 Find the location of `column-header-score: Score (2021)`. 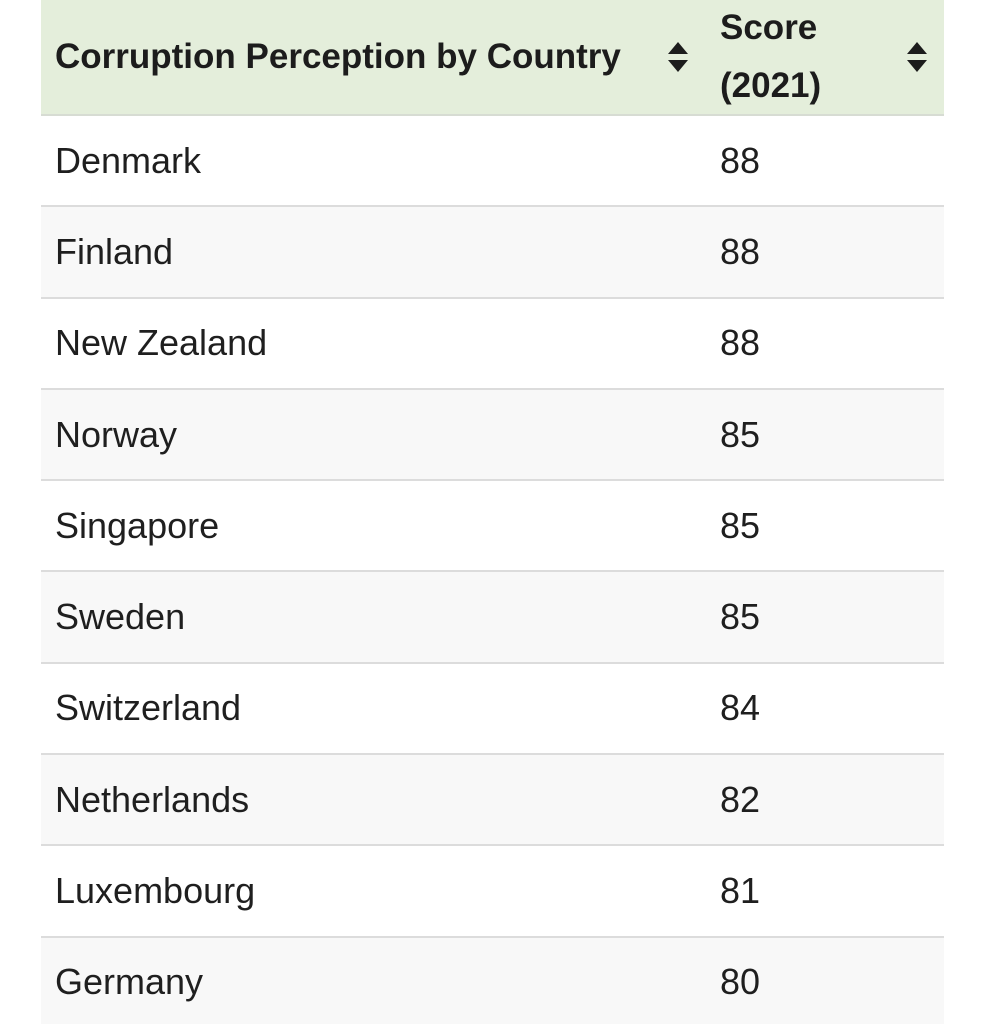

column-header-score: Score (2021) is located at coordinates (824, 57).